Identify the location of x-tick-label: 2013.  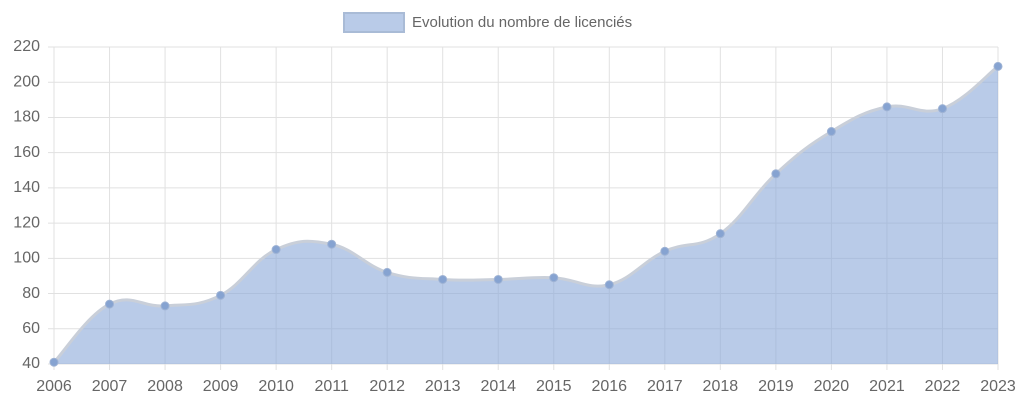
(443, 386).